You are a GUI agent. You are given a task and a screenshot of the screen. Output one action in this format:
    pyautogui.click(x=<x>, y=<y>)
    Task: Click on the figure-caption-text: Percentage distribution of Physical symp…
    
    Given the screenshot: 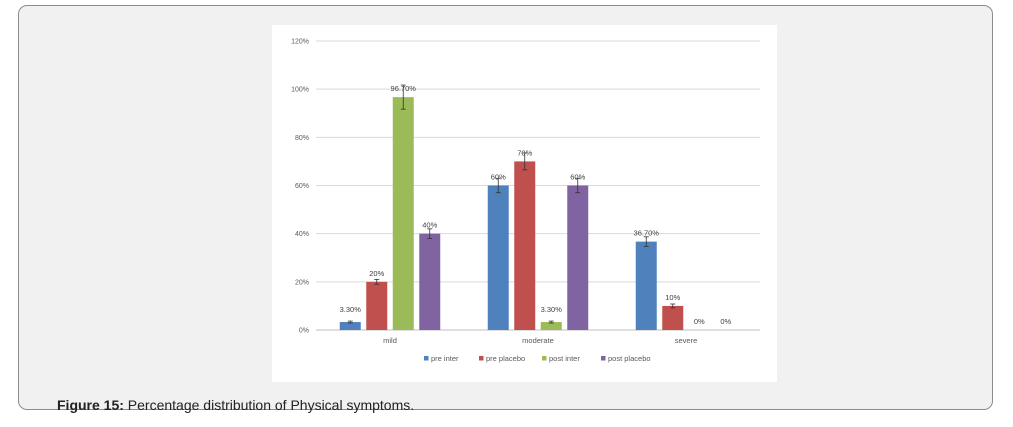 What is the action you would take?
    pyautogui.click(x=269, y=405)
    